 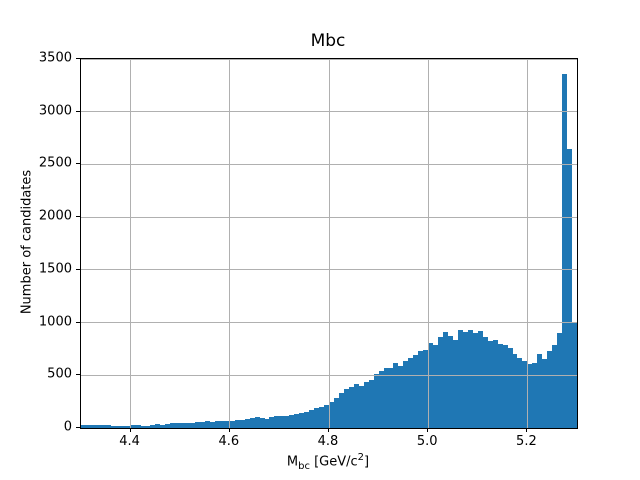 What do you see at coordinates (427, 441) in the screenshot?
I see `x-tick-label: 5.0` at bounding box center [427, 441].